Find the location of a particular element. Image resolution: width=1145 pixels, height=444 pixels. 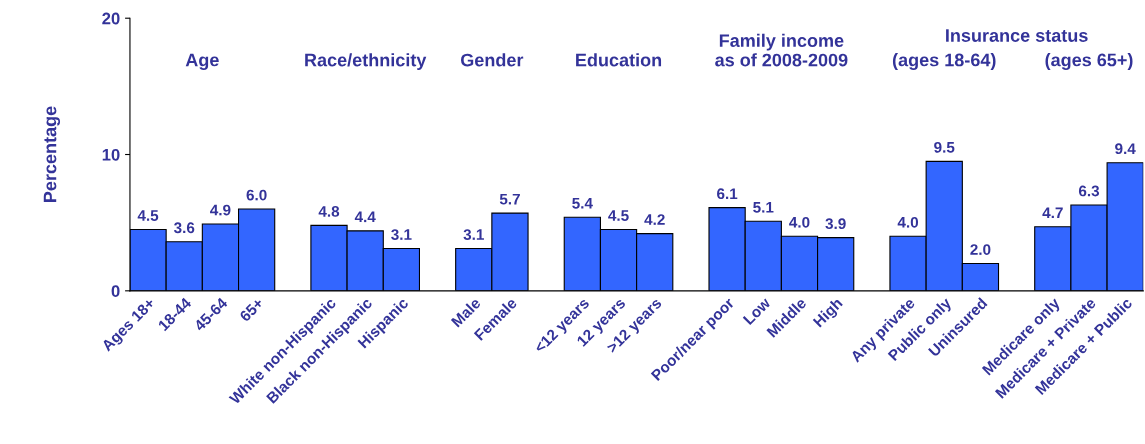

y-tick-label: 20 is located at coordinates (111, 18).